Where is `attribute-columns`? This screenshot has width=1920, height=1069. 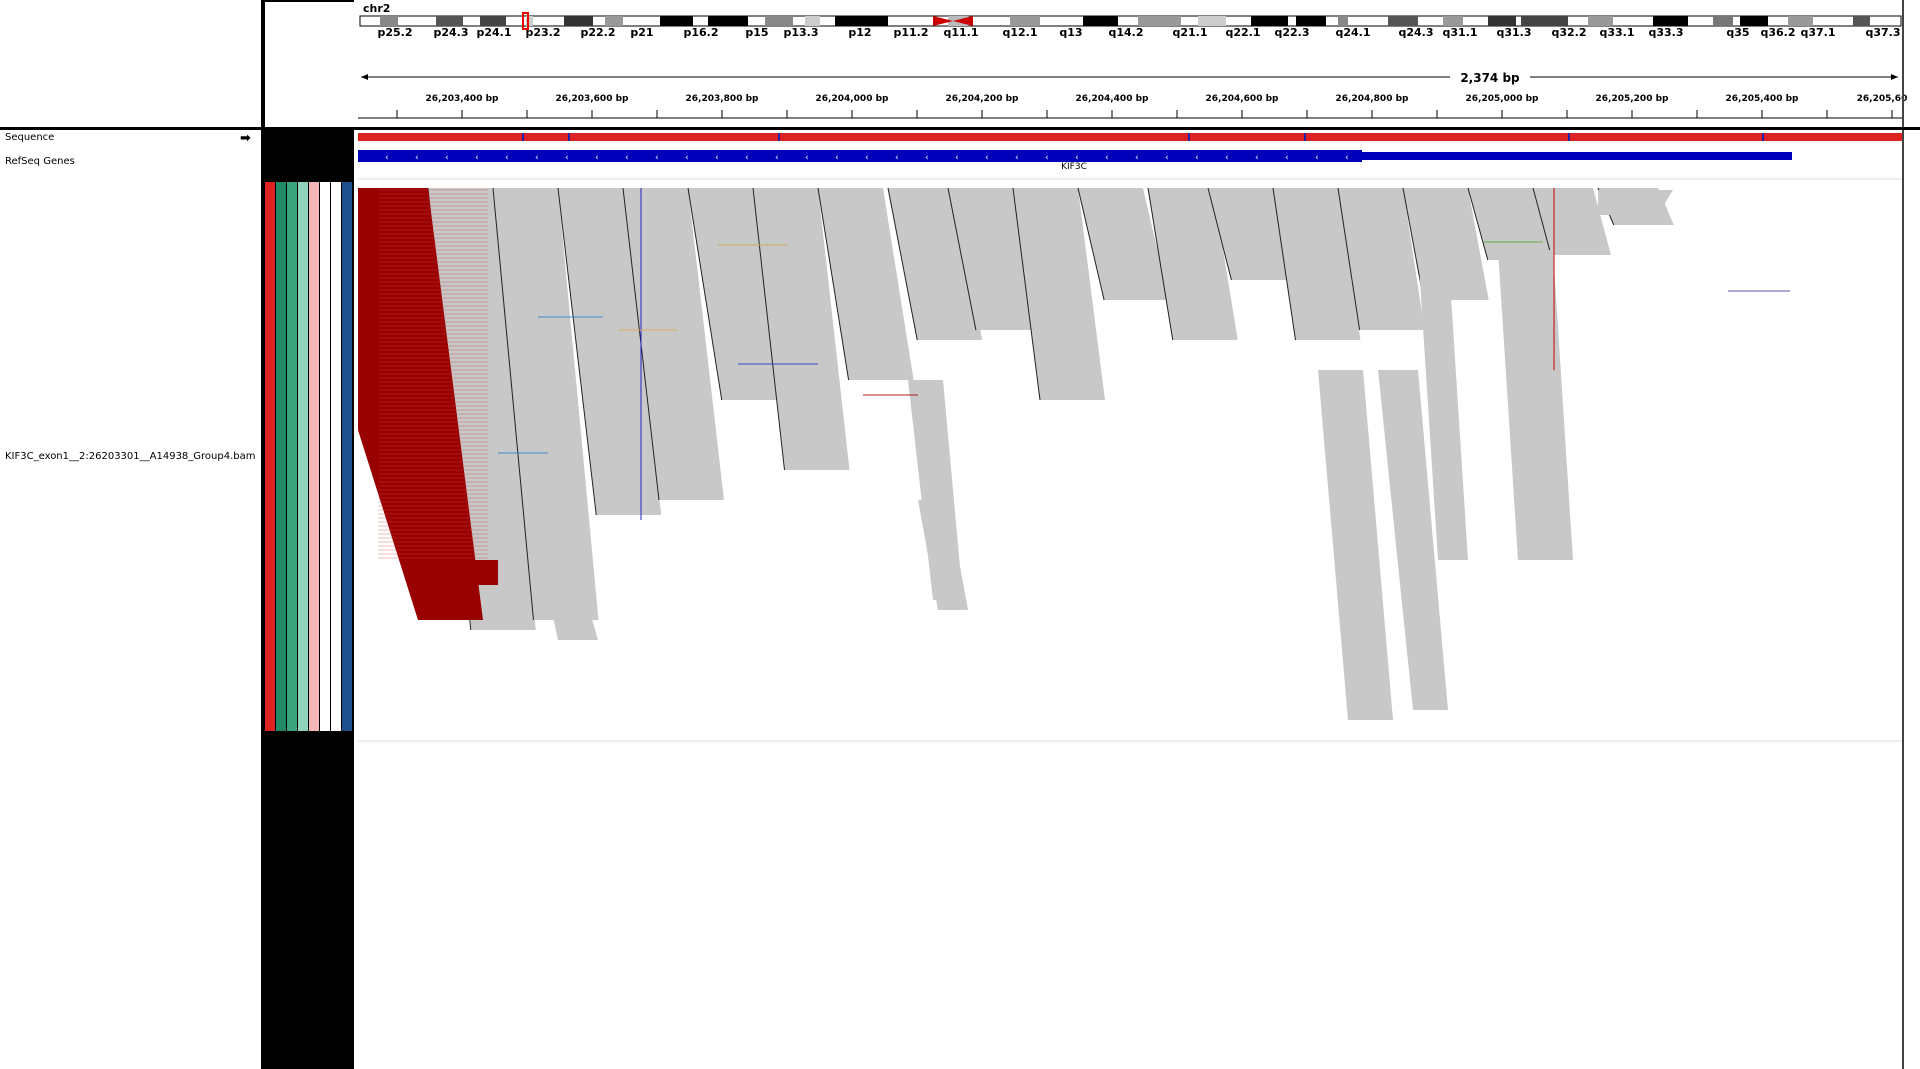
attribute-columns is located at coordinates (309, 599).